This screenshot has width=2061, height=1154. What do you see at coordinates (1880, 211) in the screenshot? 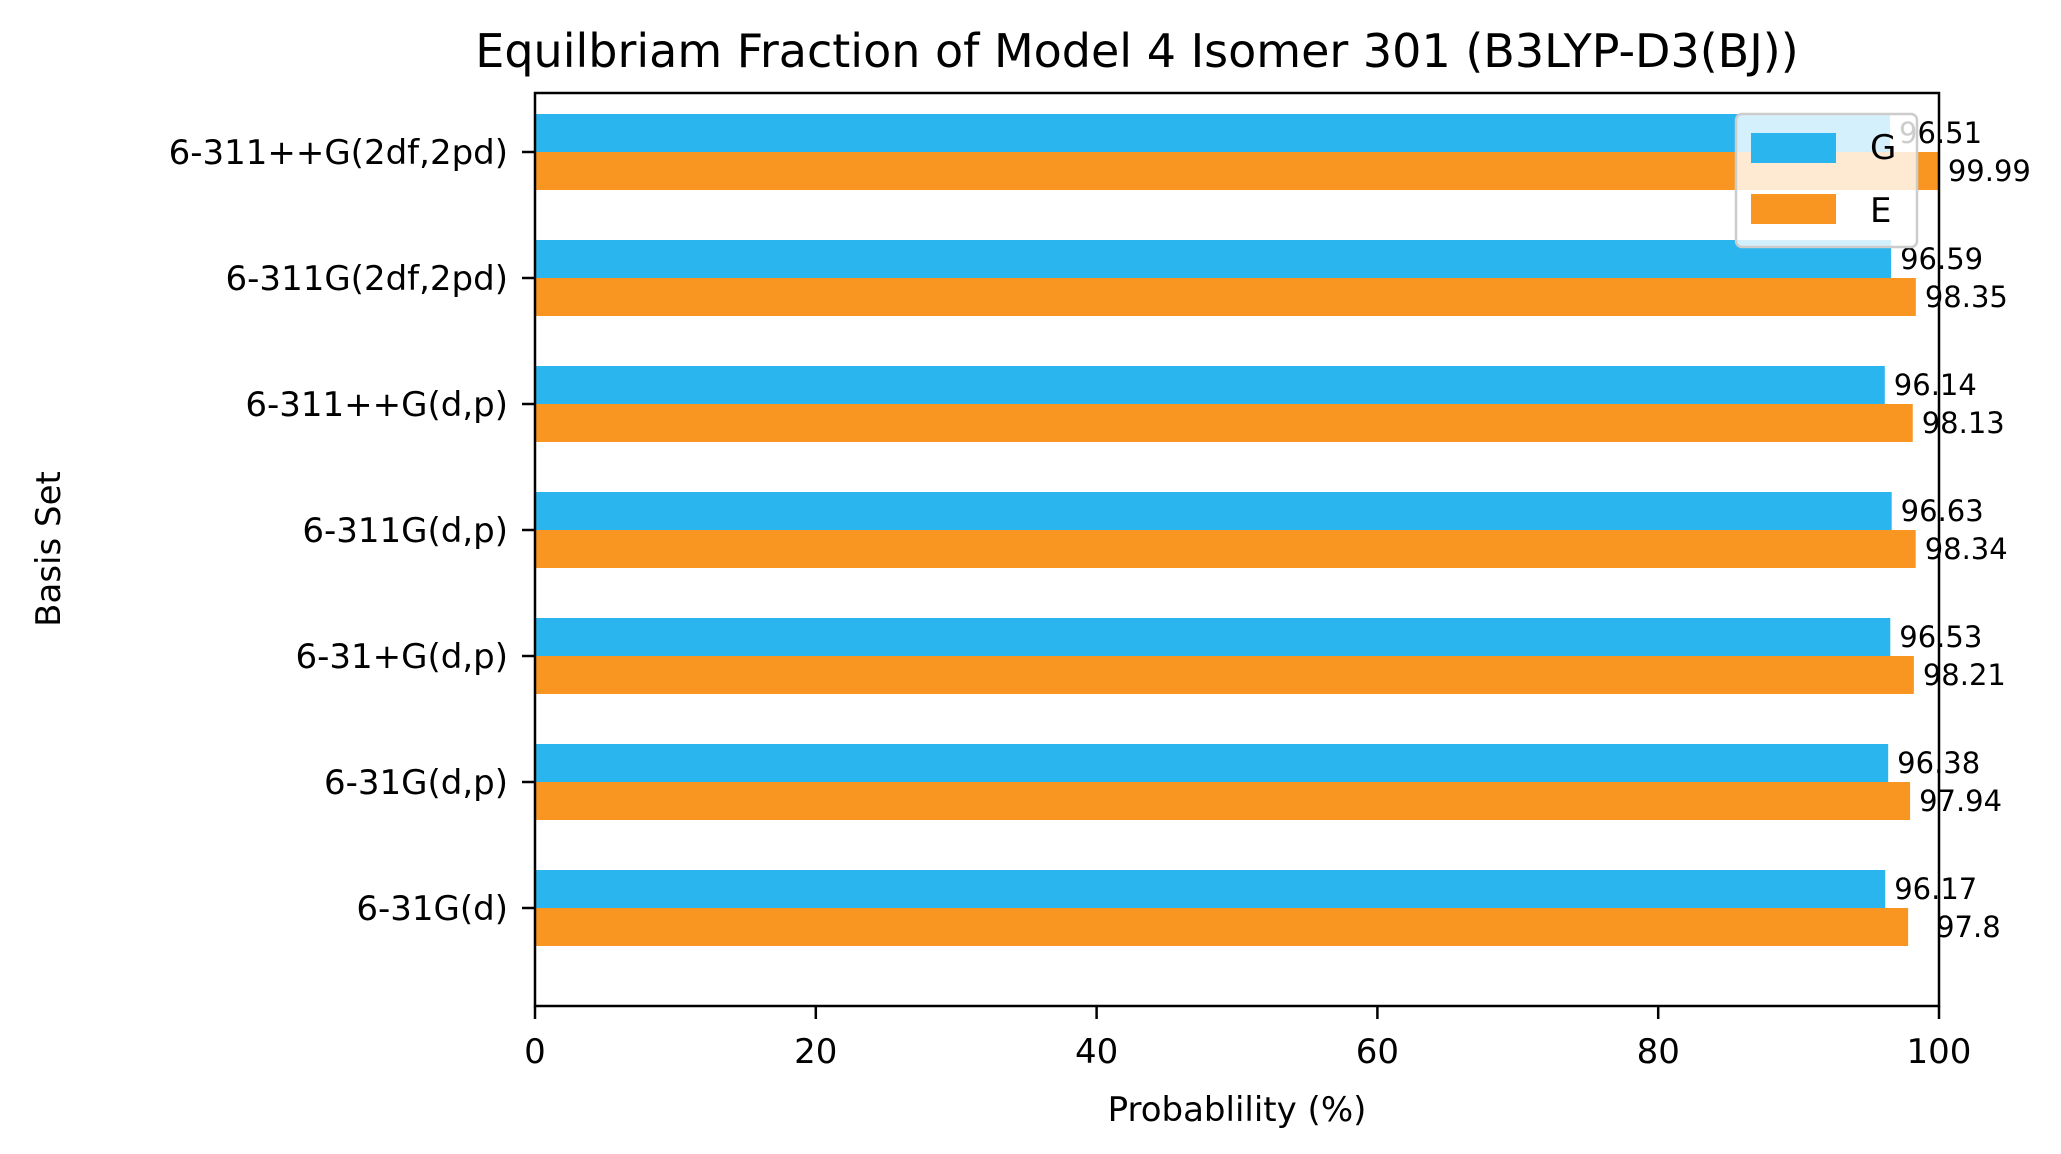
I see `legend-label-e: E` at bounding box center [1880, 211].